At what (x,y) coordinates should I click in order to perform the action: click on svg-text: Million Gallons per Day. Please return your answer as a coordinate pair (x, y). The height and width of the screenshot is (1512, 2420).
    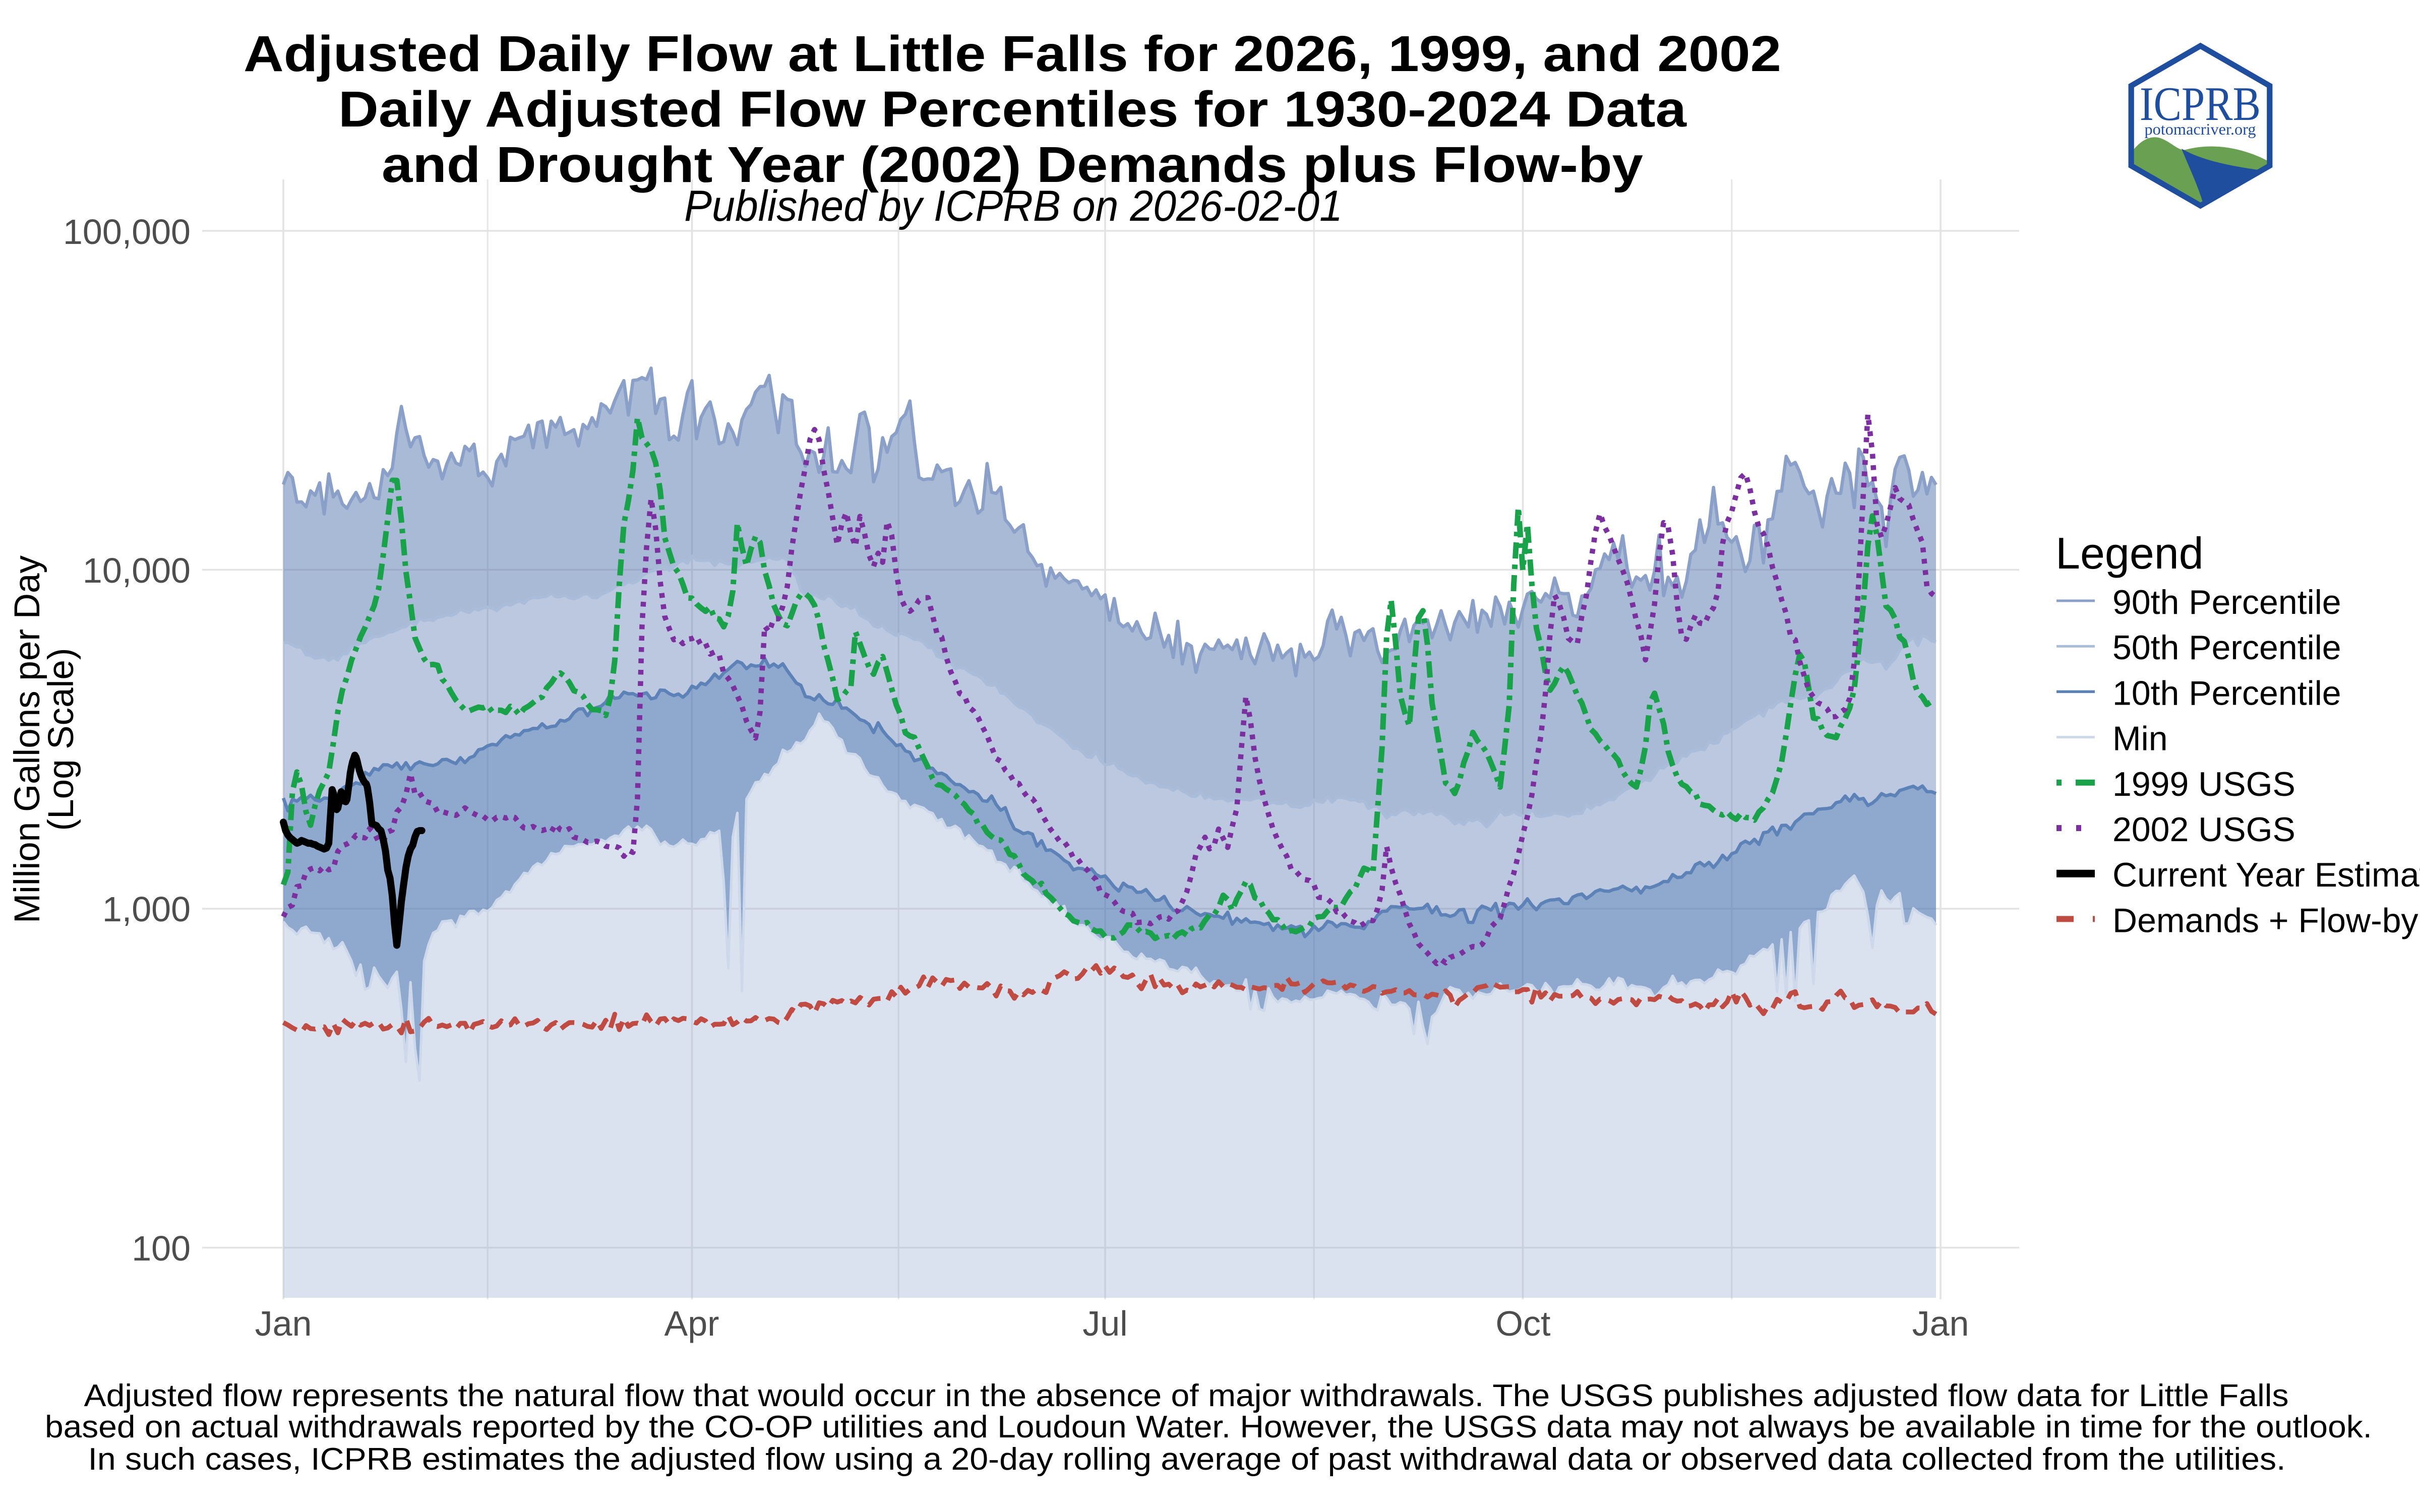
    Looking at the image, I should click on (27, 739).